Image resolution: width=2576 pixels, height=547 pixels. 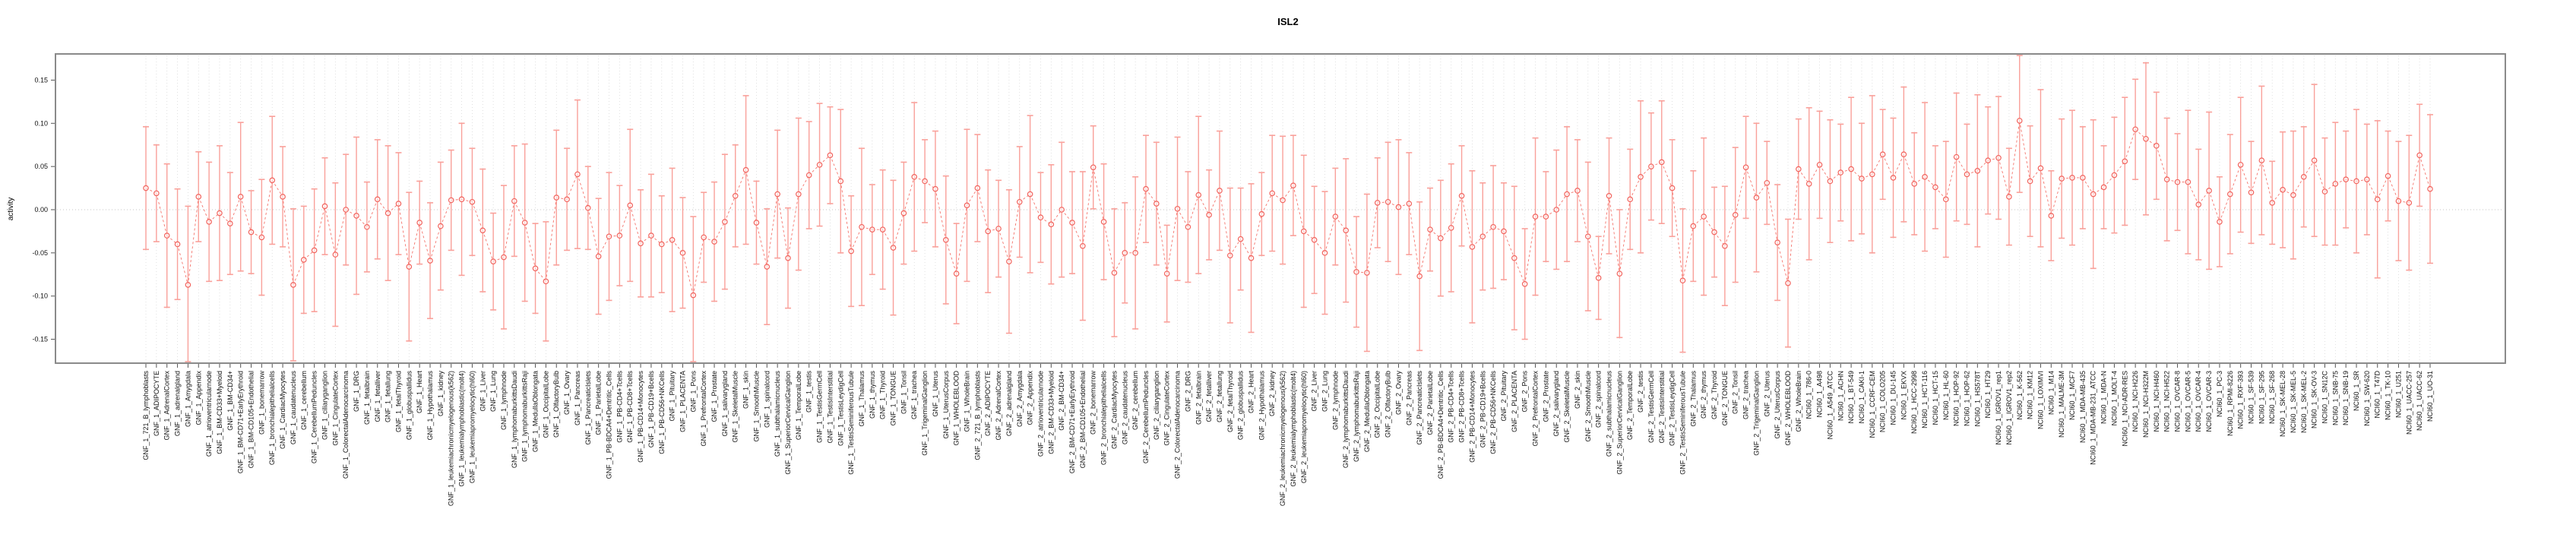 I want to click on x-axis-label: NCI60_1_CAKI-1, so click(x=1862, y=397).